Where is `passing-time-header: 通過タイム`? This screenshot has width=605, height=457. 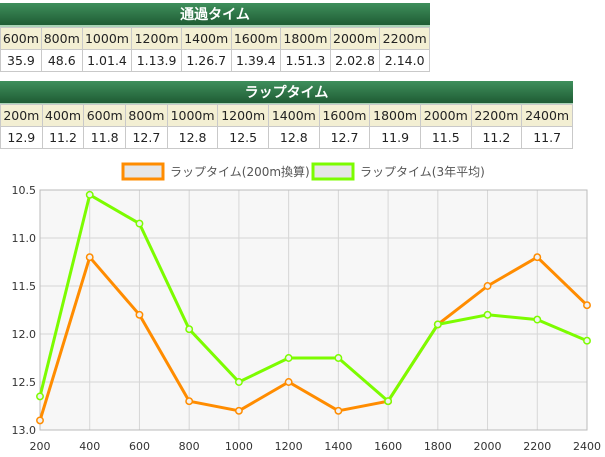 passing-time-header: 通過タイム is located at coordinates (215, 15).